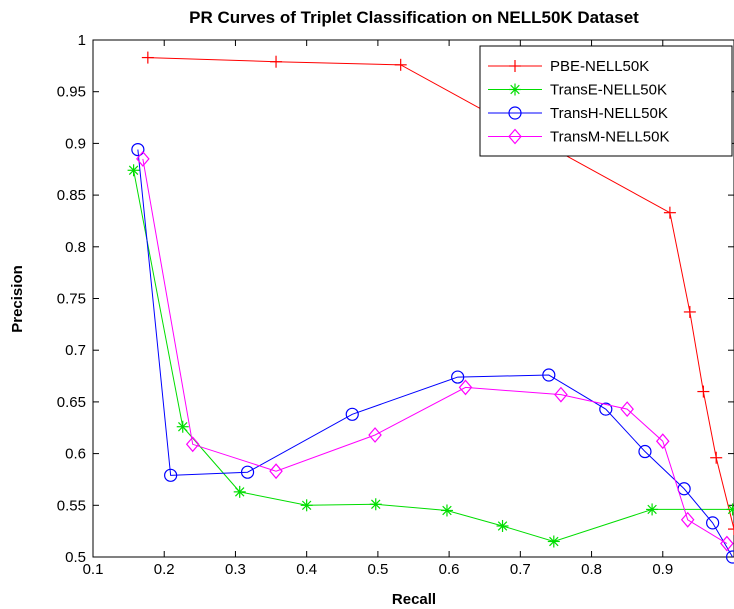  I want to click on x-tick-label: 0.9, so click(662, 569).